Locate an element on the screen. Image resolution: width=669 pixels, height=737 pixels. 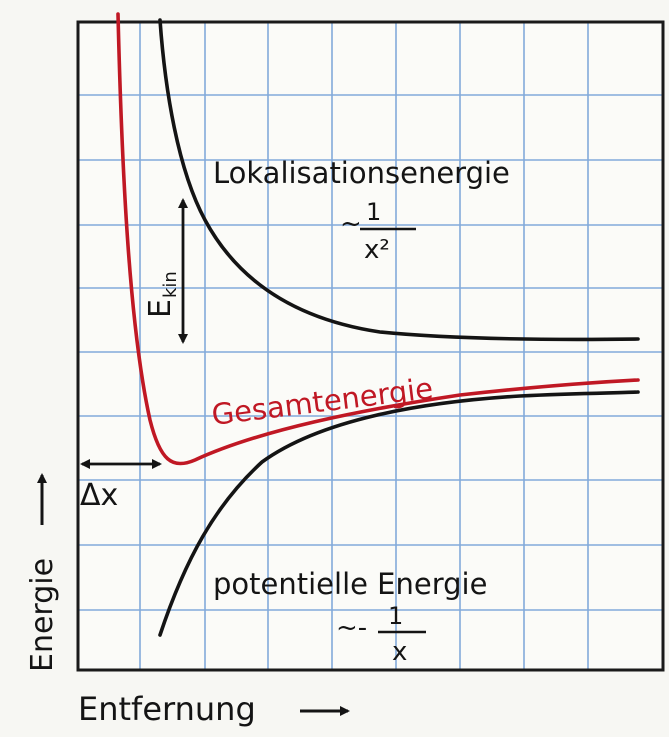
potential-energy-label: potentielle Energie is located at coordinates (350, 584).